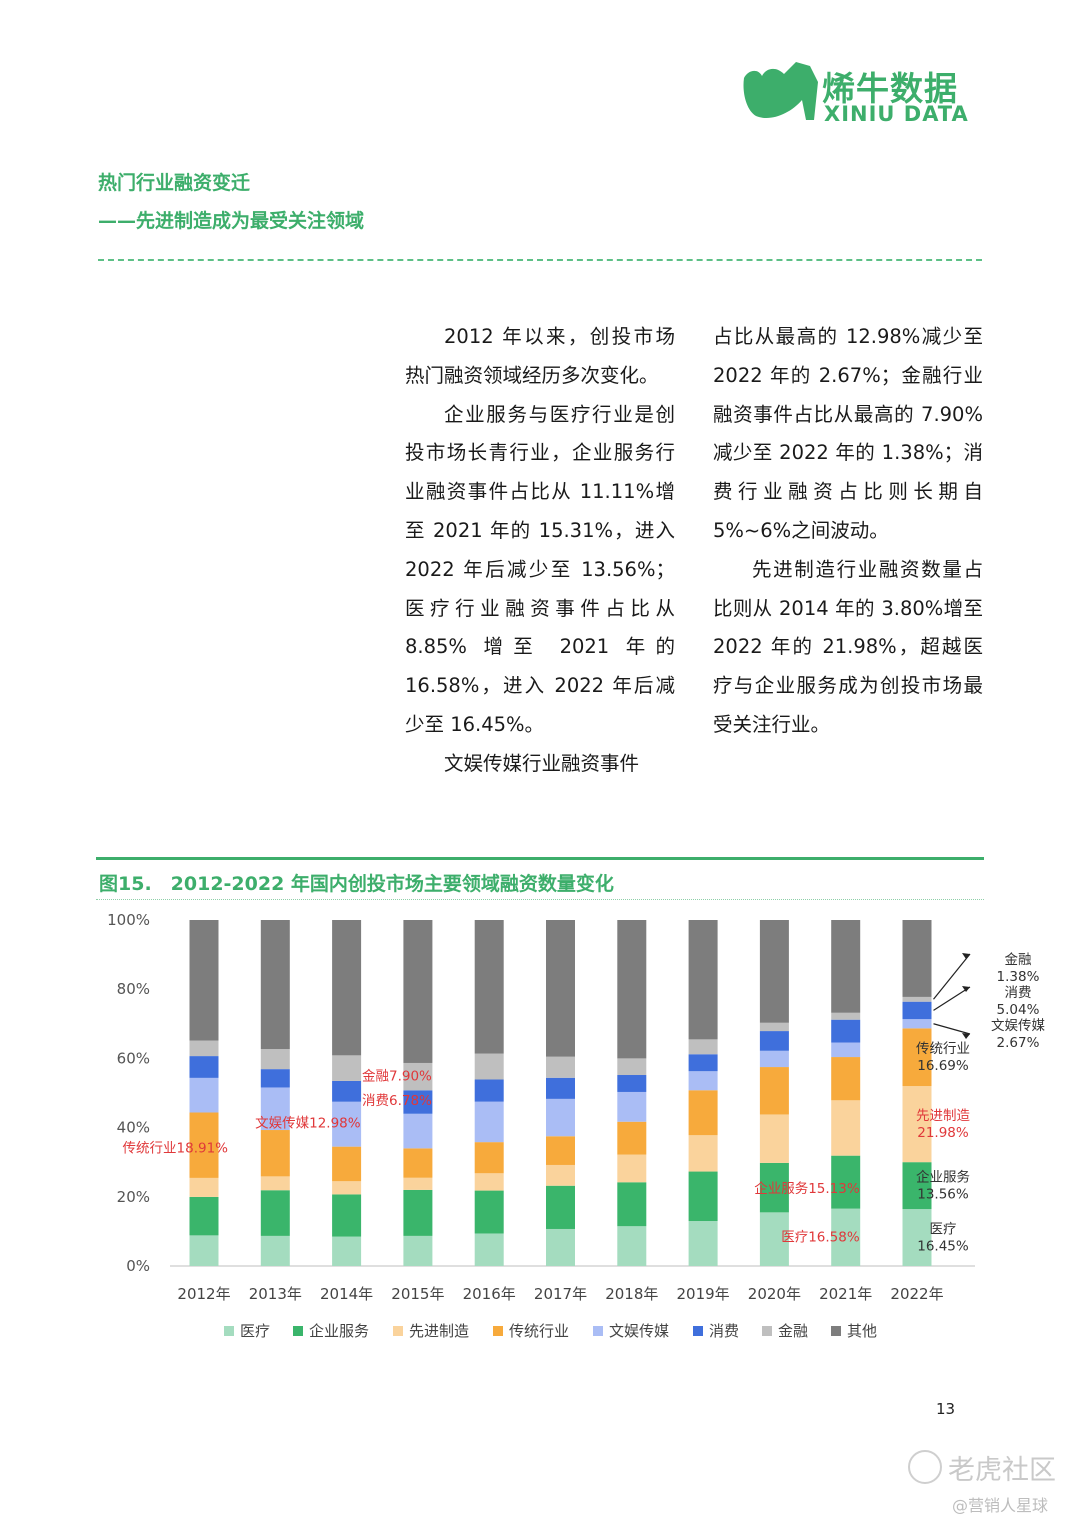 This screenshot has height=1527, width=1080. What do you see at coordinates (1018, 993) in the screenshot?
I see `annotation-label: 消费` at bounding box center [1018, 993].